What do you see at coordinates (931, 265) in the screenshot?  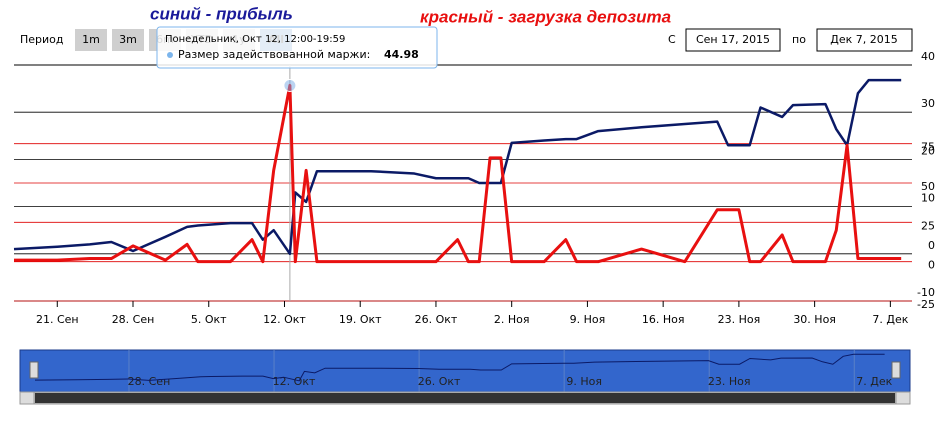 I see `y2-tick-label: 0` at bounding box center [931, 265].